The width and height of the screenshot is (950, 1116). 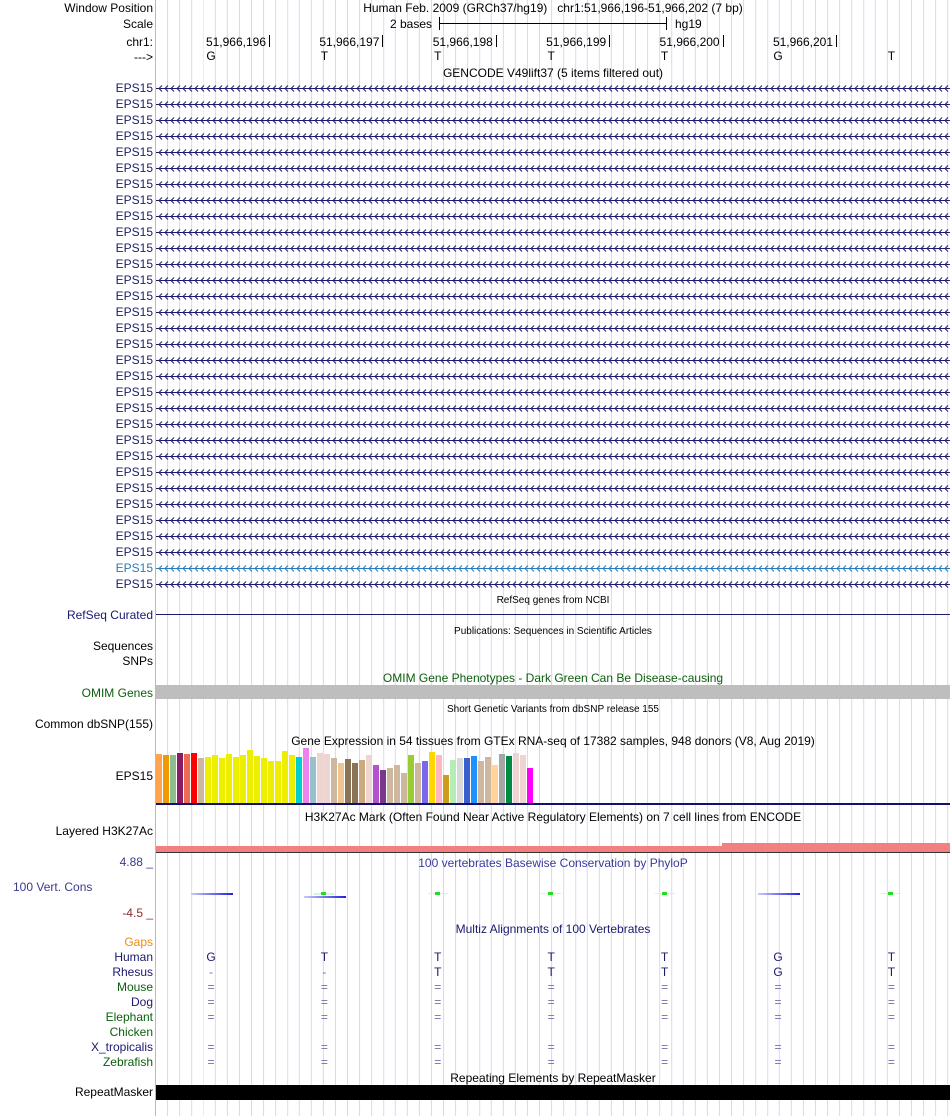 What do you see at coordinates (134, 987) in the screenshot?
I see `species-label-mouse: Mouse` at bounding box center [134, 987].